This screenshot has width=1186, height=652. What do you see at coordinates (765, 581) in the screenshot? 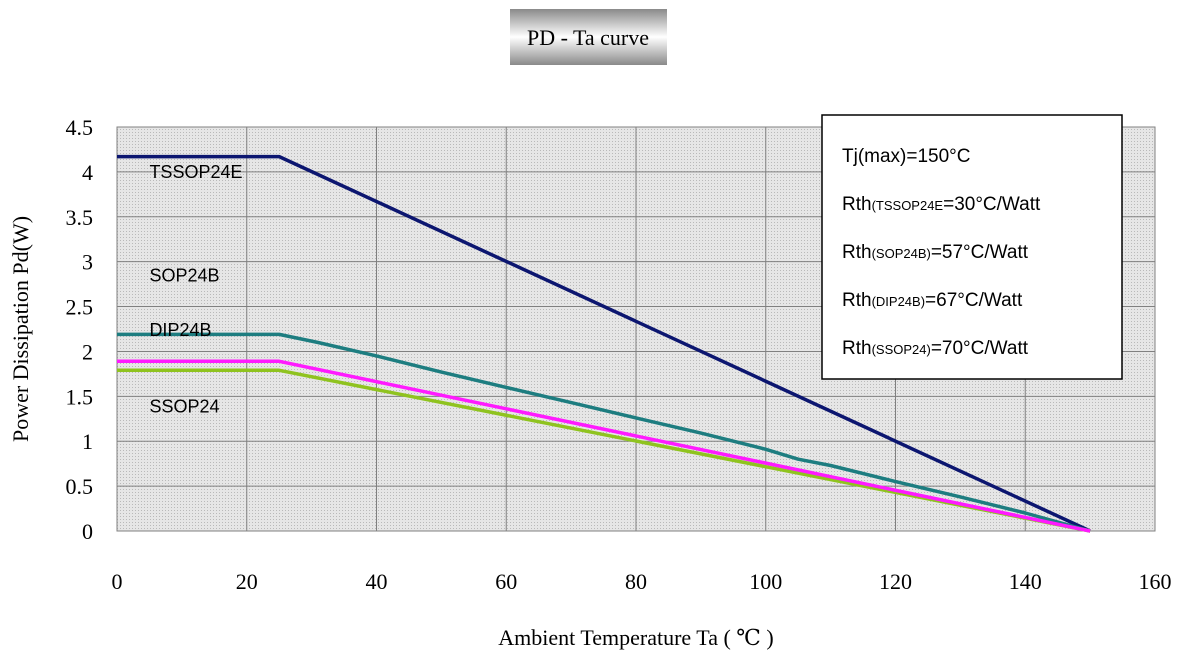
I see `x-tick-label: 100` at bounding box center [765, 581].